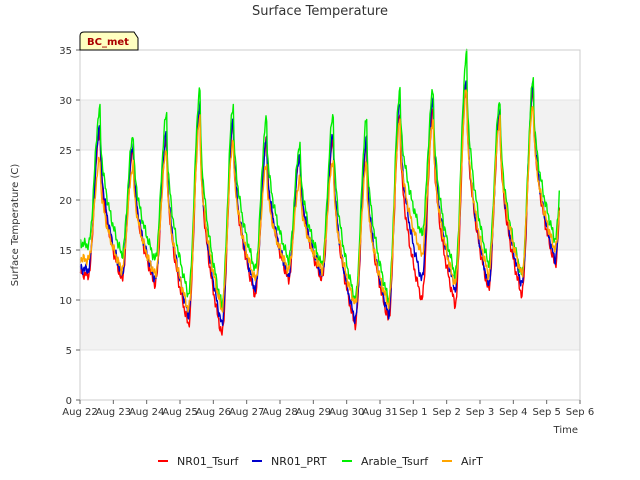 The image size is (640, 480). I want to click on legend-label-nr01-tsurf: NR01_Tsurf, so click(208, 461).